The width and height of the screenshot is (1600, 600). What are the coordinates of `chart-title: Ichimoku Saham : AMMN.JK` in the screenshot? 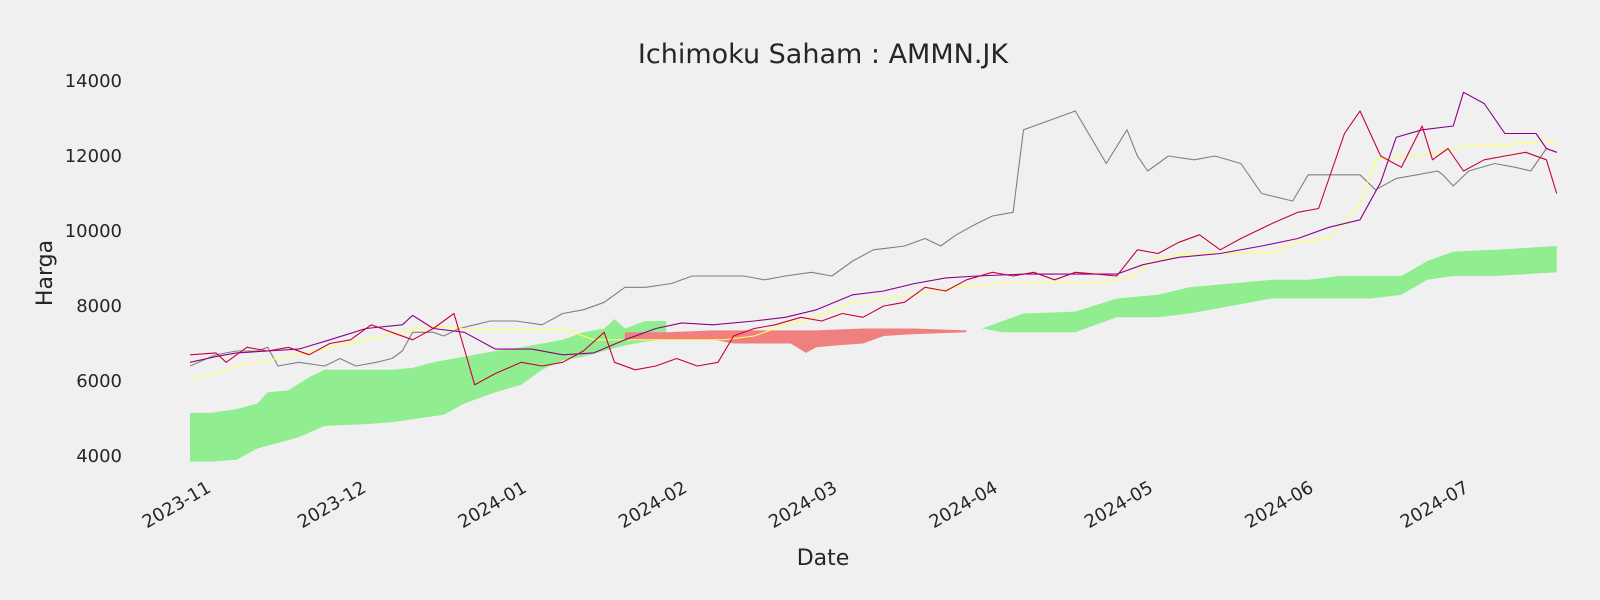 It's located at (823, 54).